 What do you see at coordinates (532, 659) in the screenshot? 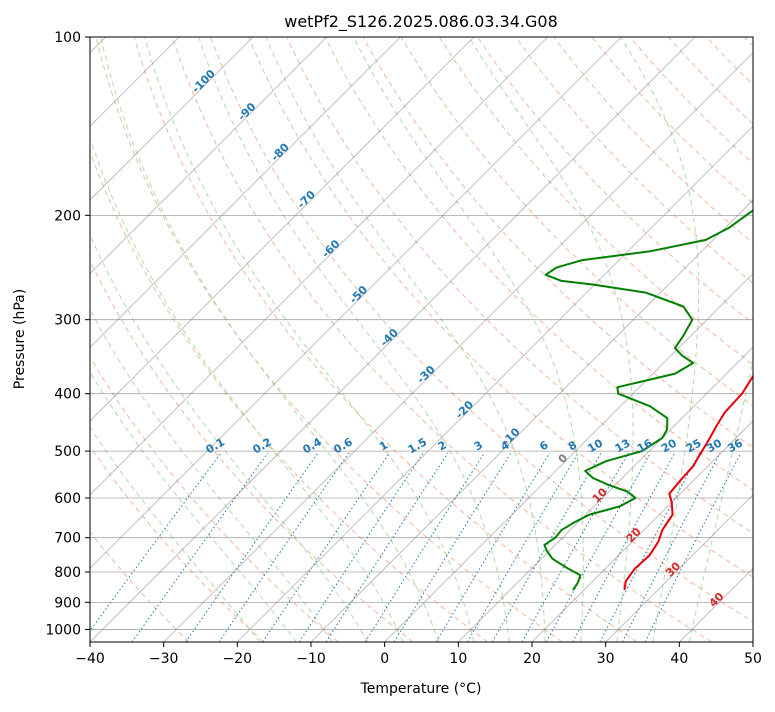
I see `x-tick-label: 20` at bounding box center [532, 659].